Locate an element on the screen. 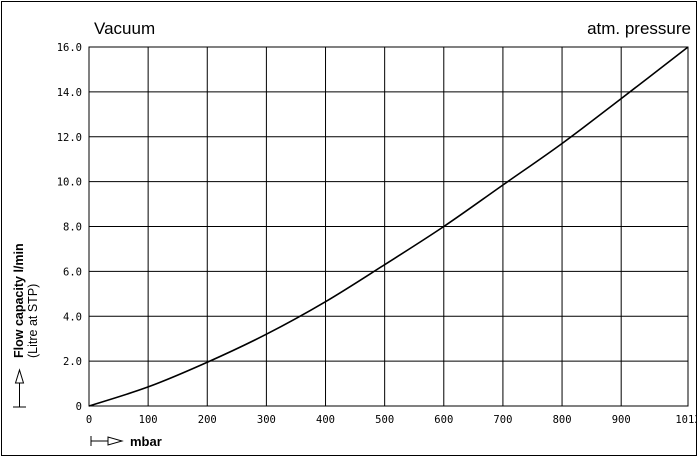  x-tick-label: 0 is located at coordinates (89, 420).